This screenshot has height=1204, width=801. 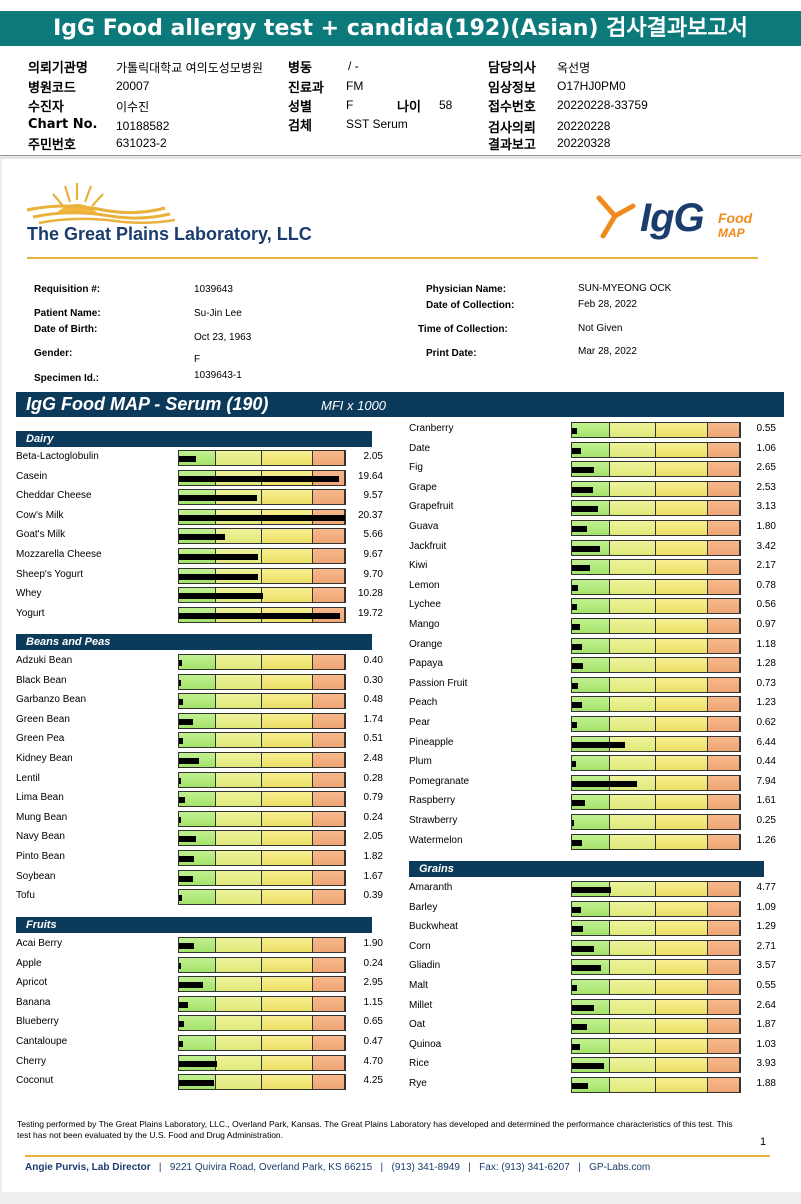 What do you see at coordinates (42, 1041) in the screenshot?
I see `food-name: Cantaloupe` at bounding box center [42, 1041].